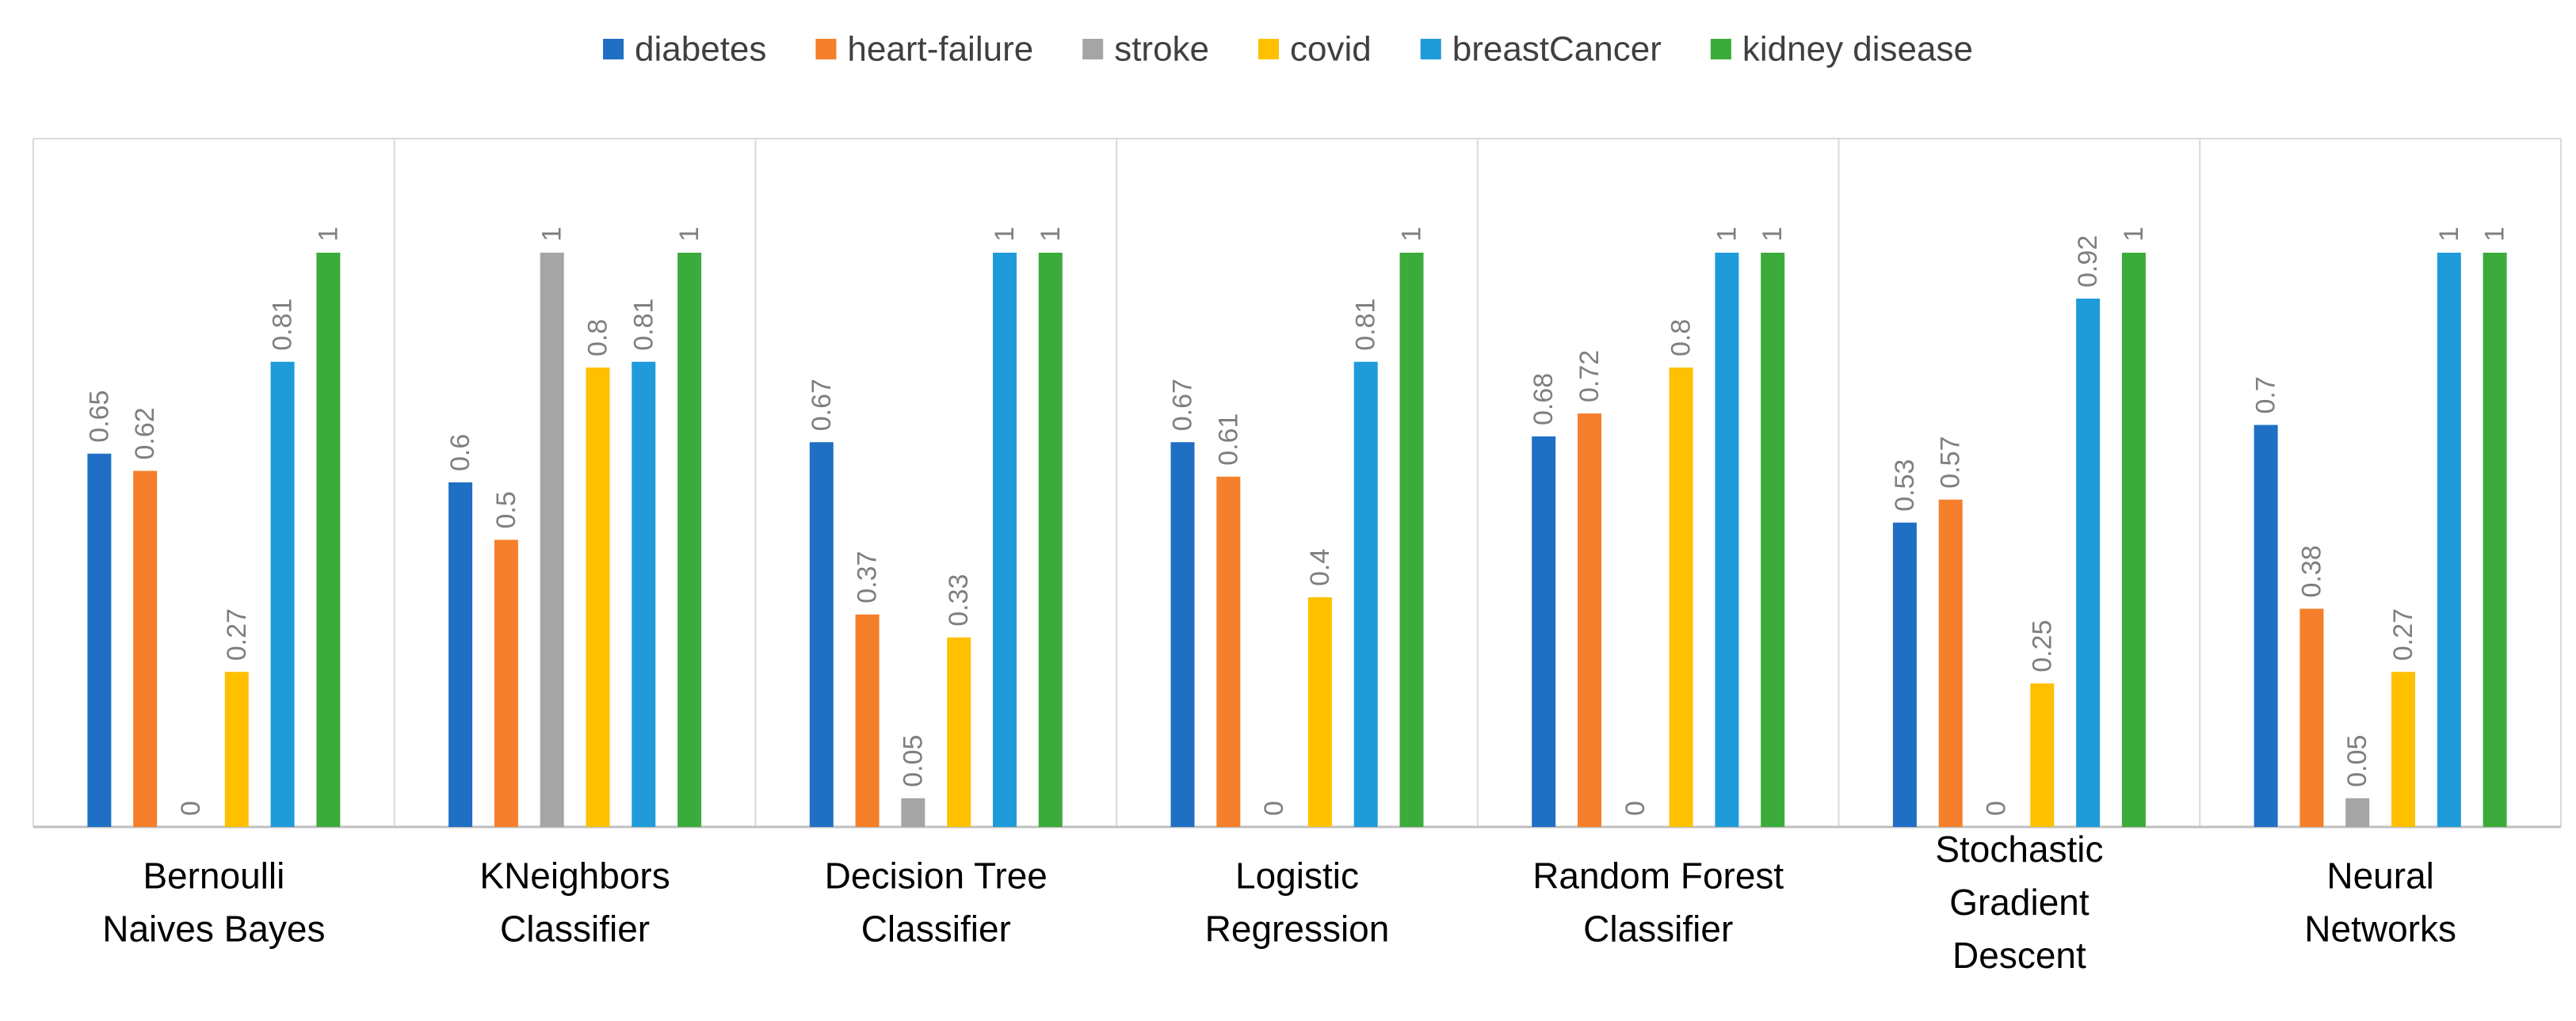 The image size is (2576, 1021). Describe the element at coordinates (868, 577) in the screenshot. I see `data-label: 0.37` at that location.